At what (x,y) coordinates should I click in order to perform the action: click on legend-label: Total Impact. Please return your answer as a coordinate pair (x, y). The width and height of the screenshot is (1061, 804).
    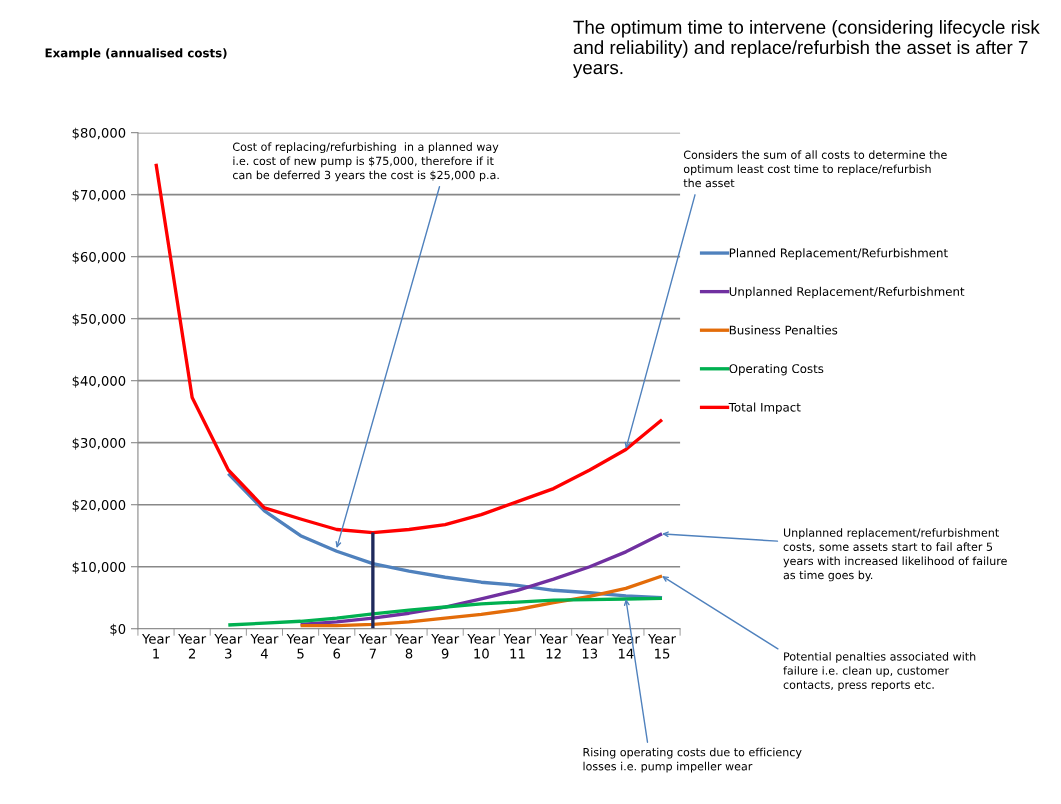
    Looking at the image, I should click on (764, 408).